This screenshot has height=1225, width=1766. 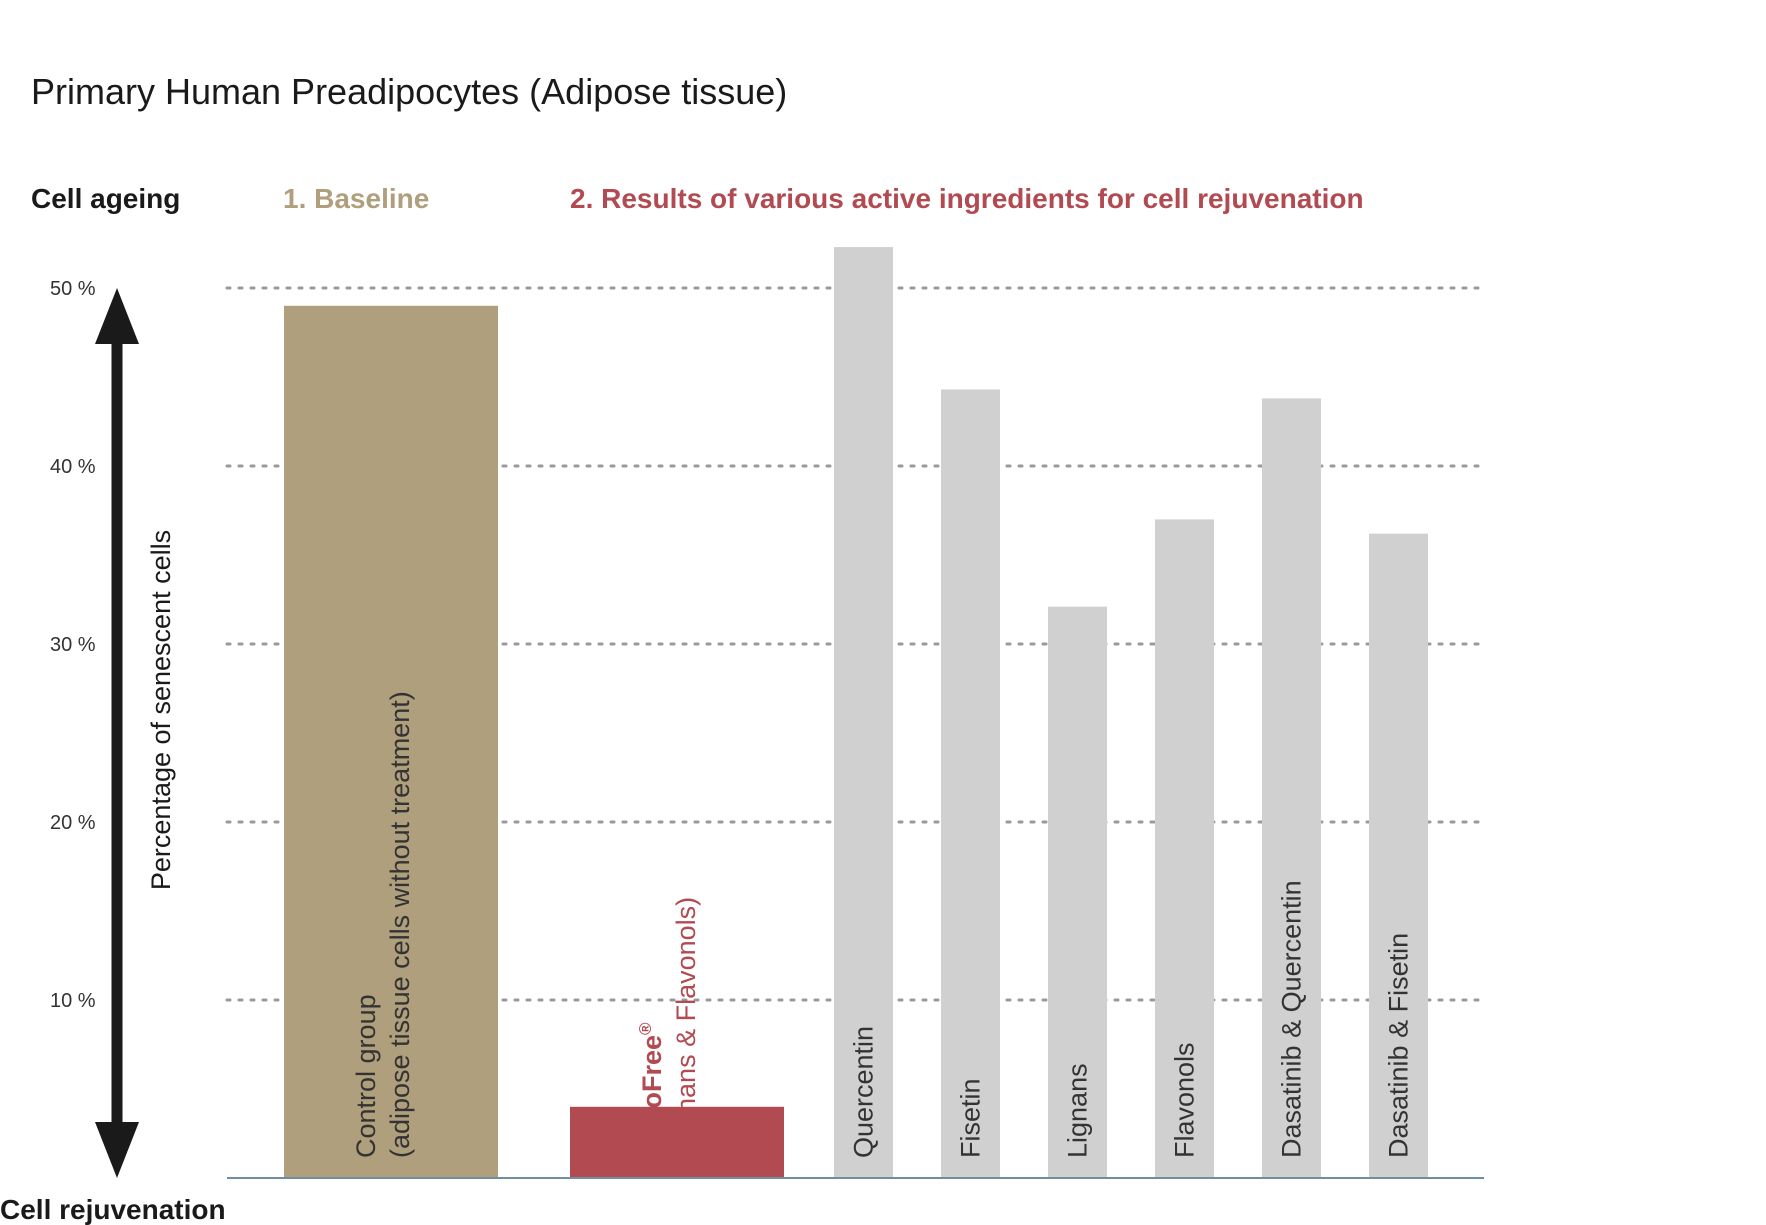 I want to click on y-tick-label: 30 %, so click(x=73, y=645).